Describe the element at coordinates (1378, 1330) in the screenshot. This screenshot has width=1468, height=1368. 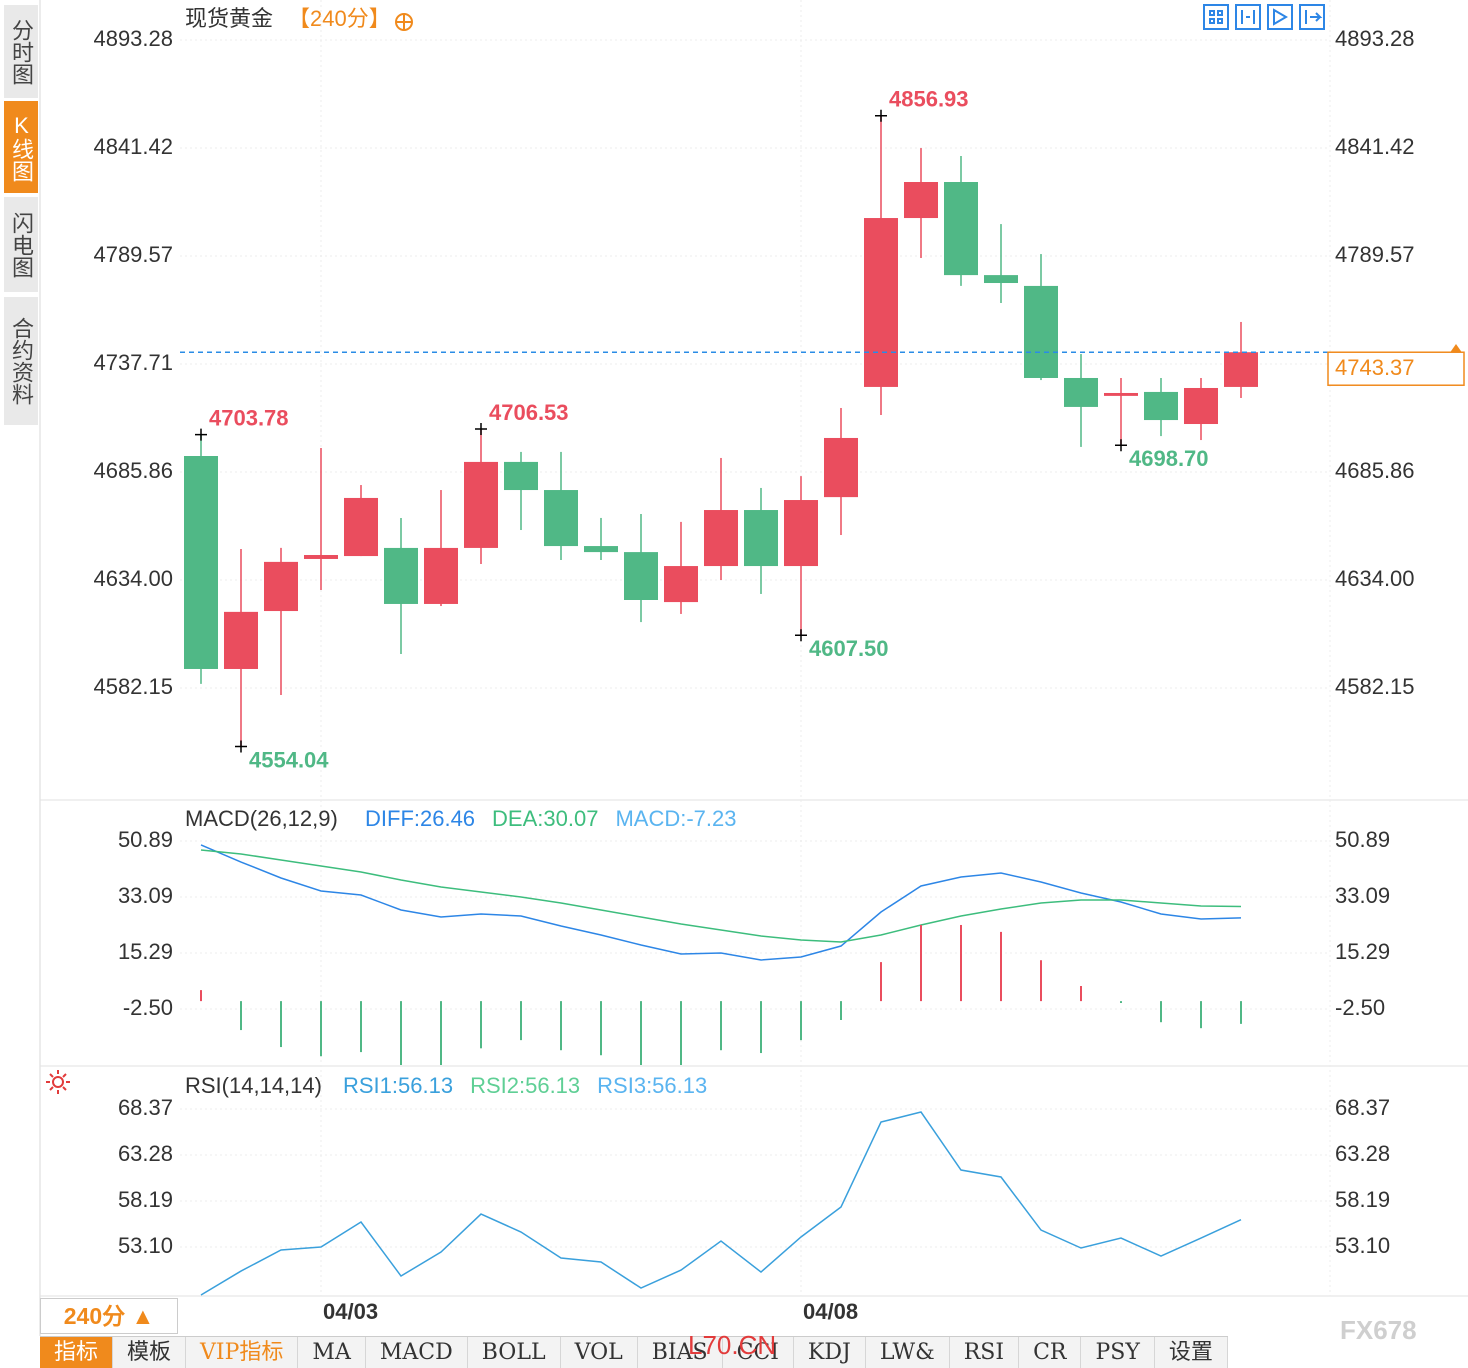
I see `watermark: FX678` at that location.